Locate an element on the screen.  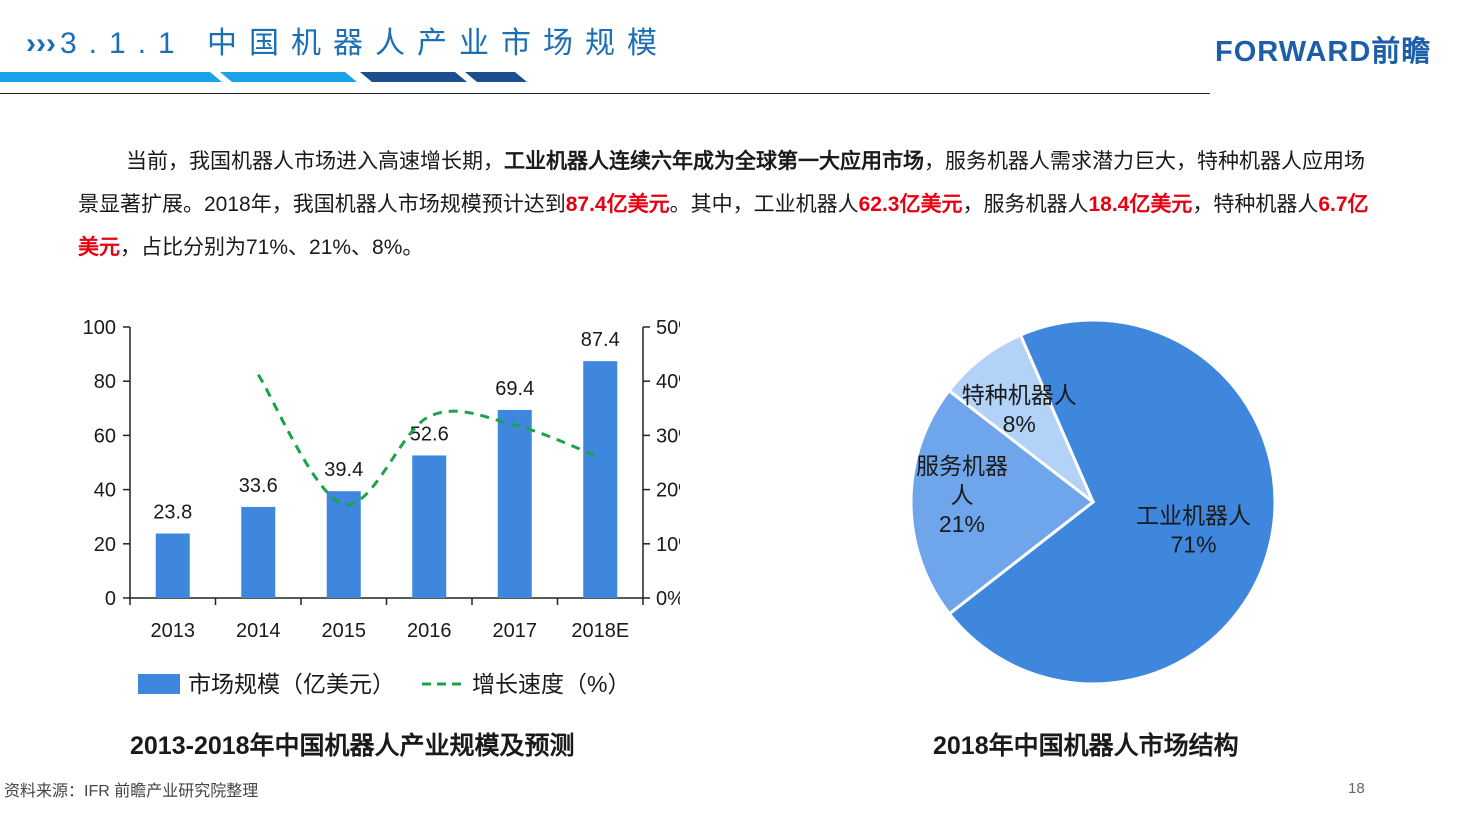
market-structure-pie: 工业机器人 71% 服务机器人 21% 特种机器人 8% is located at coordinates (1093, 502).